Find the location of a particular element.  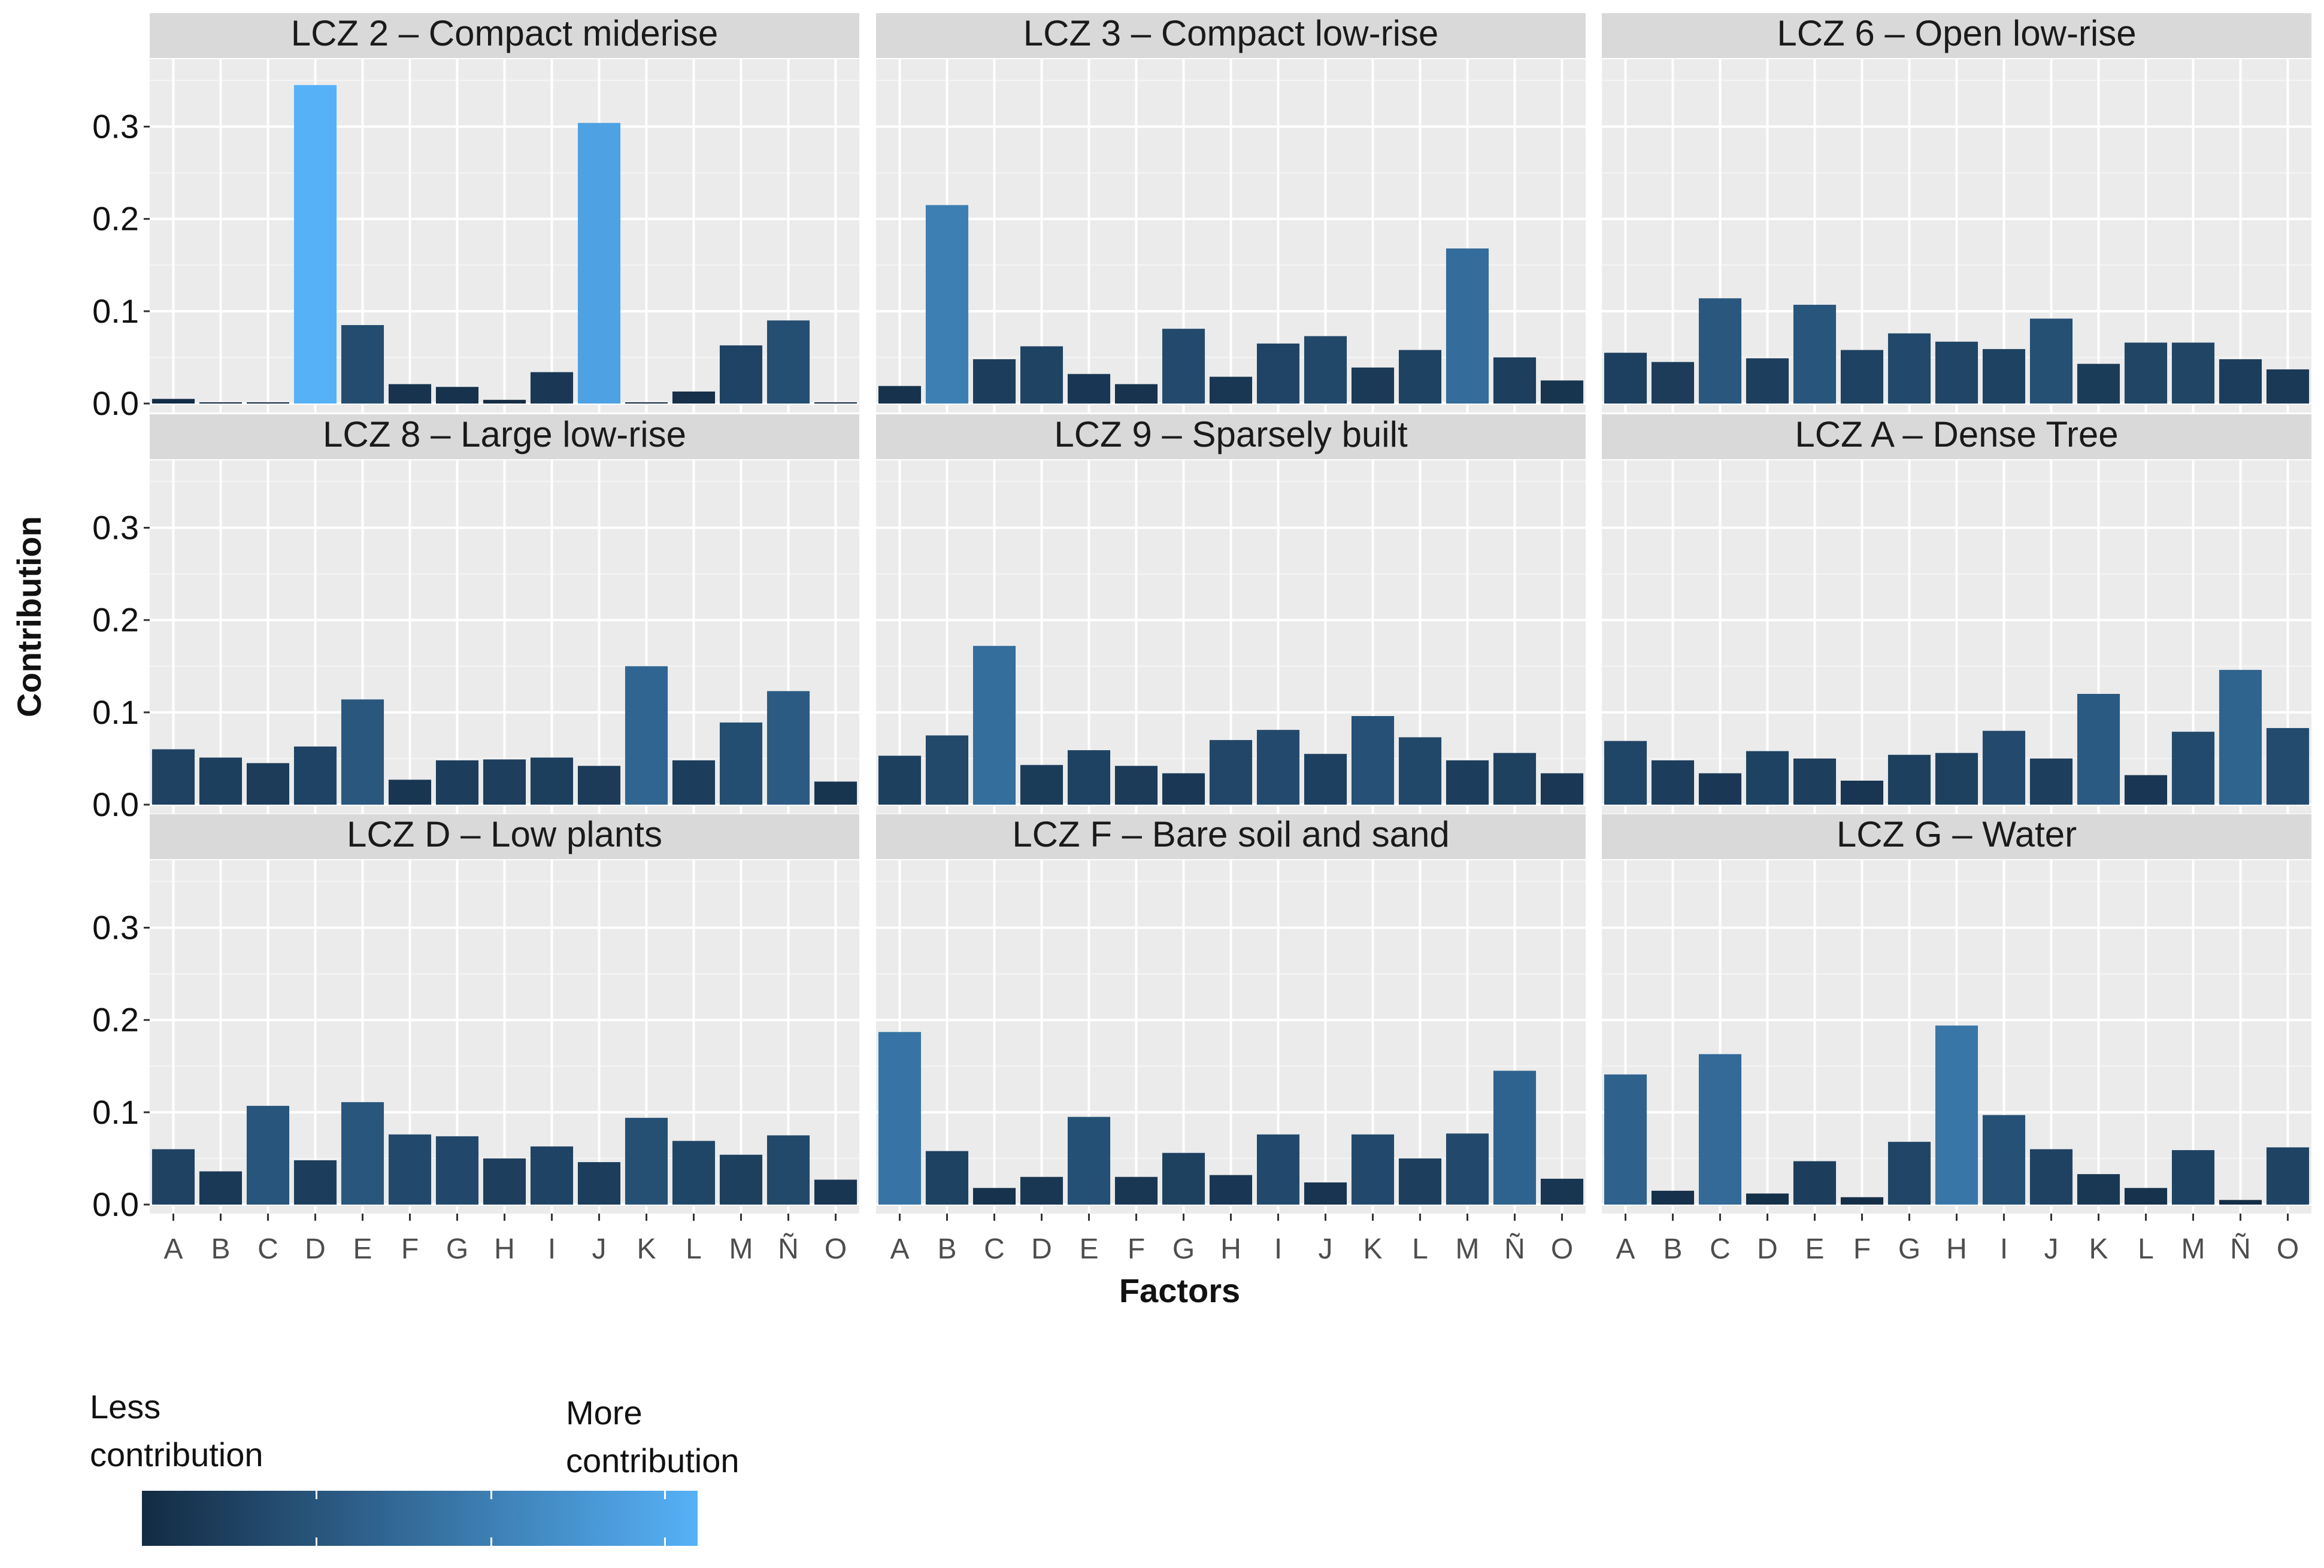

y-tick-label: 0.2 is located at coordinates (115, 620).